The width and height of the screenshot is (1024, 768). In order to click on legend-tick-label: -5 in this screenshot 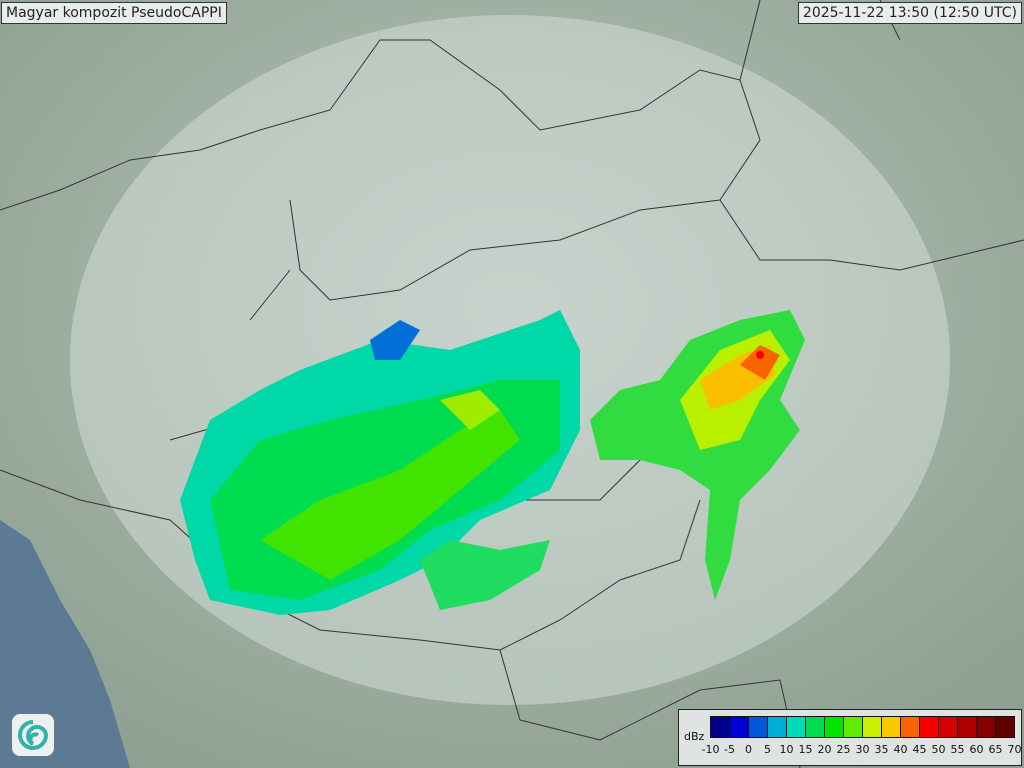, I will do `click(729, 749)`.